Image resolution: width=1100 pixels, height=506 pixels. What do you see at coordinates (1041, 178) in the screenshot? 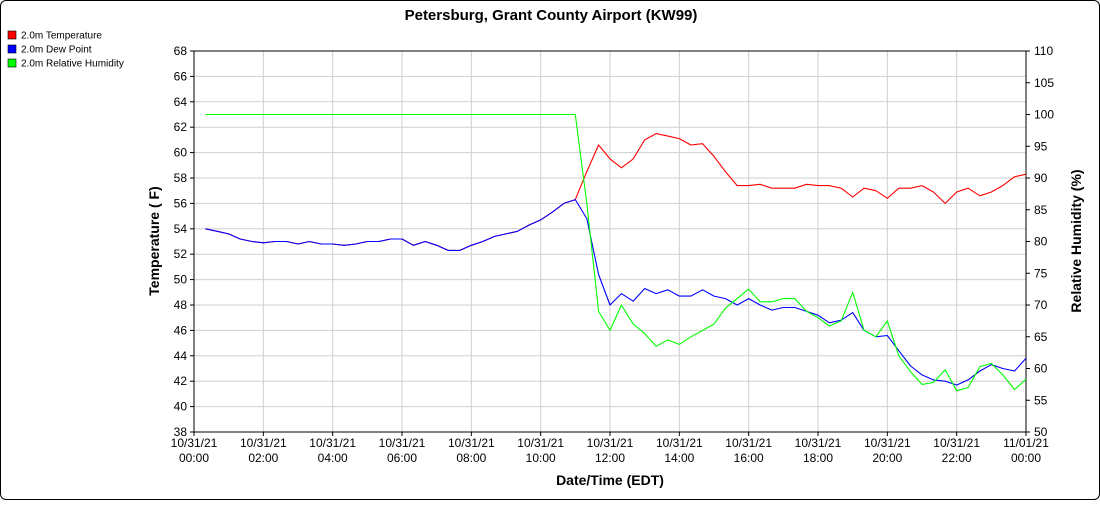
I see `y-right-tick-label: 90` at bounding box center [1041, 178].